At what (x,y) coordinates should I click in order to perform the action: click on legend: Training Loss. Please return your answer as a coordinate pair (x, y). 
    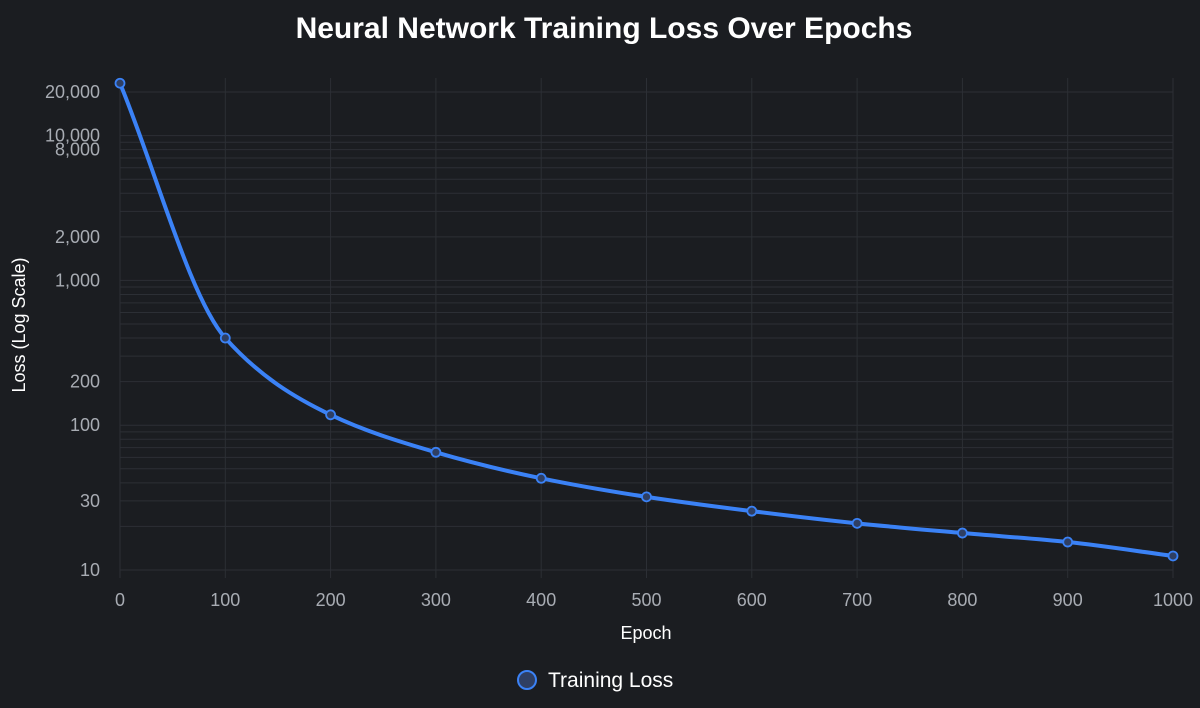
    Looking at the image, I should click on (595, 680).